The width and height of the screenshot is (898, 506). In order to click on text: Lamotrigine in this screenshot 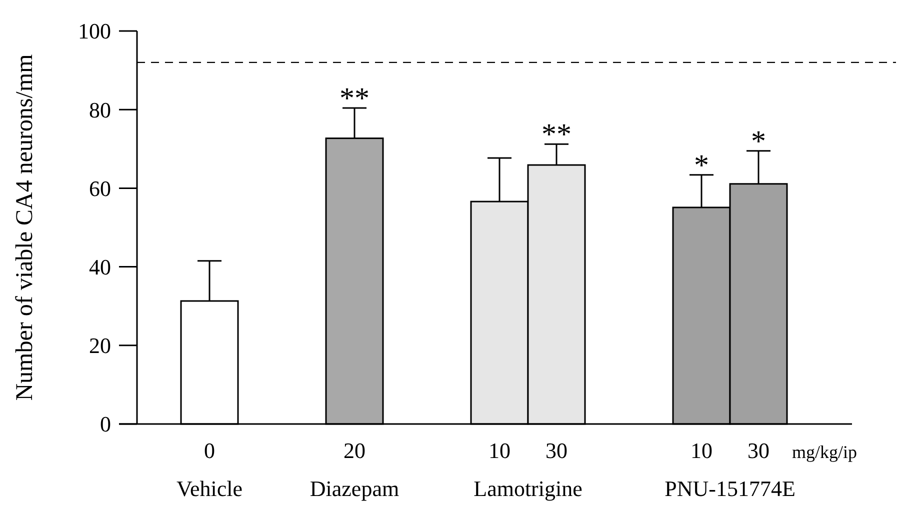, I will do `click(528, 488)`.